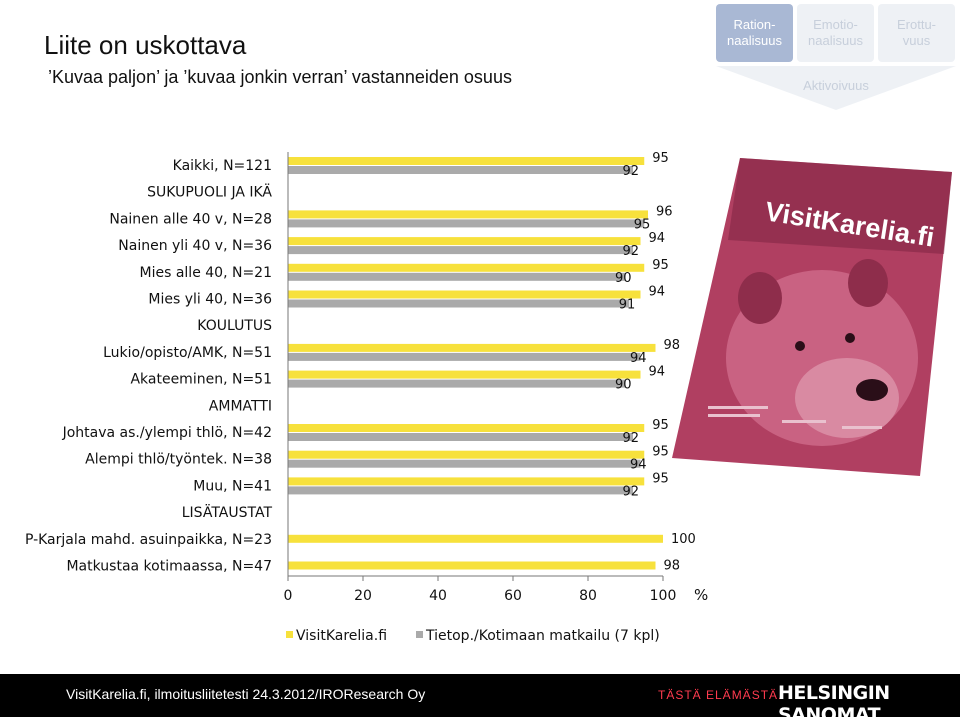  I want to click on category-label: LISÄTAUSTAT, so click(227, 512).